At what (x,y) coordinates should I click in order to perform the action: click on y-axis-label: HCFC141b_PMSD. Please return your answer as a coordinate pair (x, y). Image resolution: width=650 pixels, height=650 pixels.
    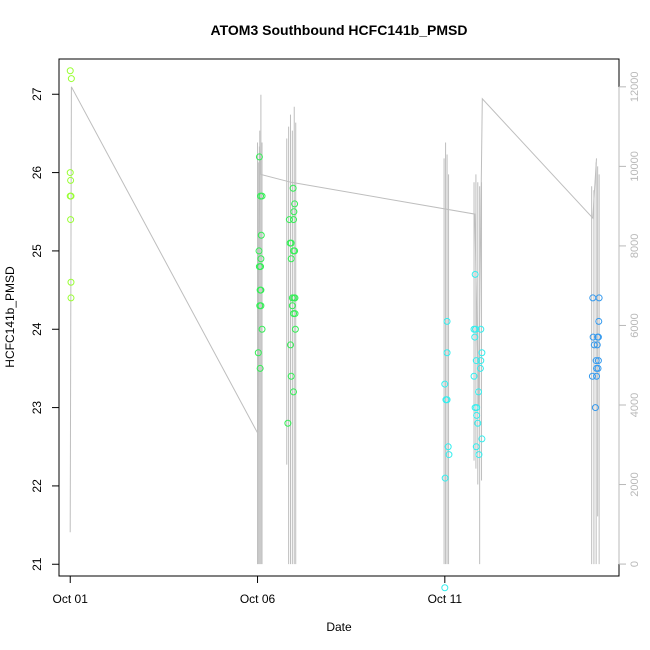
    Looking at the image, I should click on (10, 317).